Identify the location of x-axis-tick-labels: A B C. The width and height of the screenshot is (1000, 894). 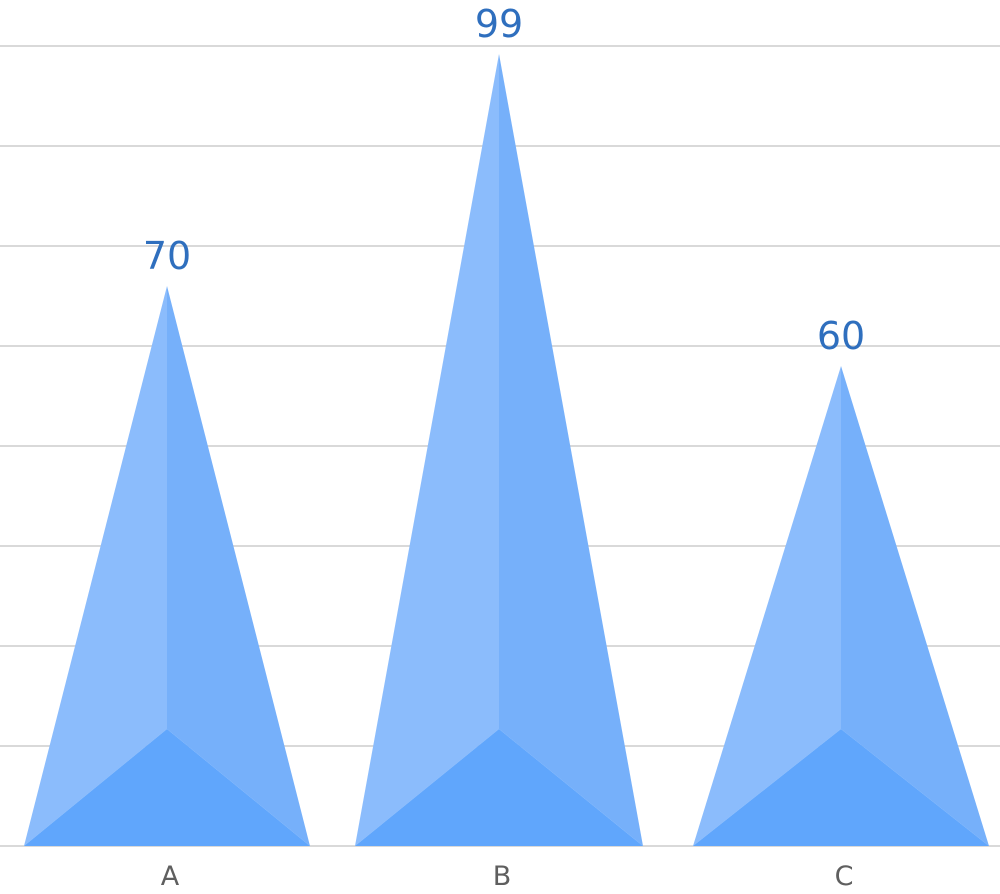
(507, 876).